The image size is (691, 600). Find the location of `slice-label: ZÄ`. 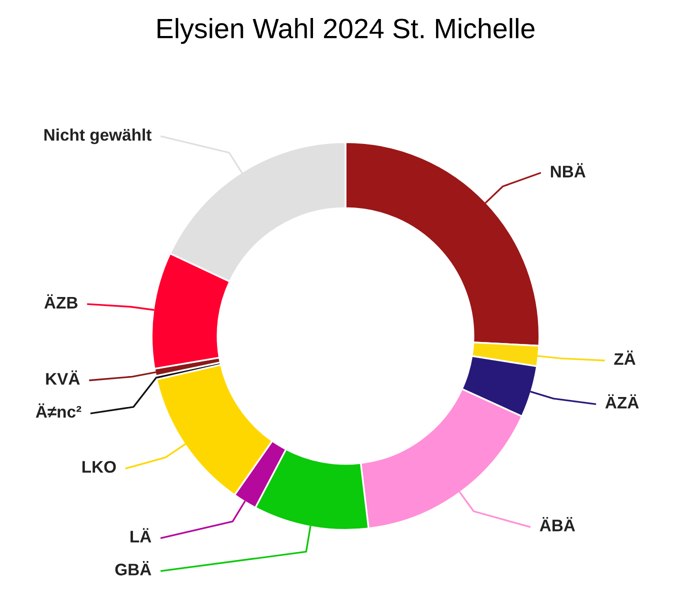

slice-label: ZÄ is located at coordinates (625, 357).